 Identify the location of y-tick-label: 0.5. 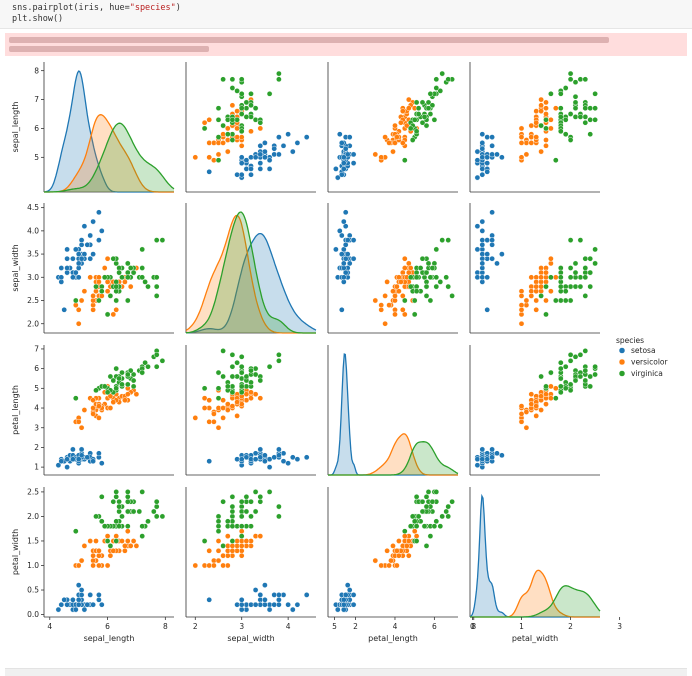
(33, 590).